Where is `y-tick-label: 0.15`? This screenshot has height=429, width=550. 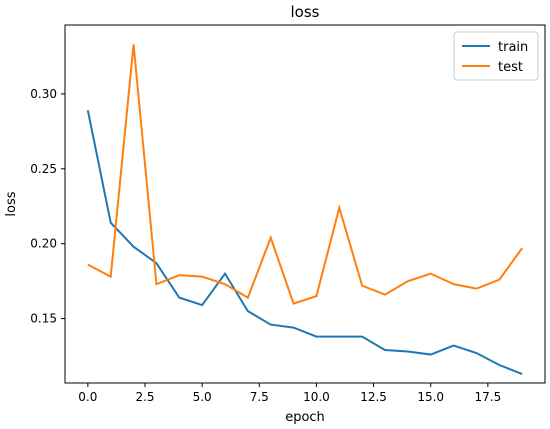
y-tick-label: 0.15 is located at coordinates (43, 319).